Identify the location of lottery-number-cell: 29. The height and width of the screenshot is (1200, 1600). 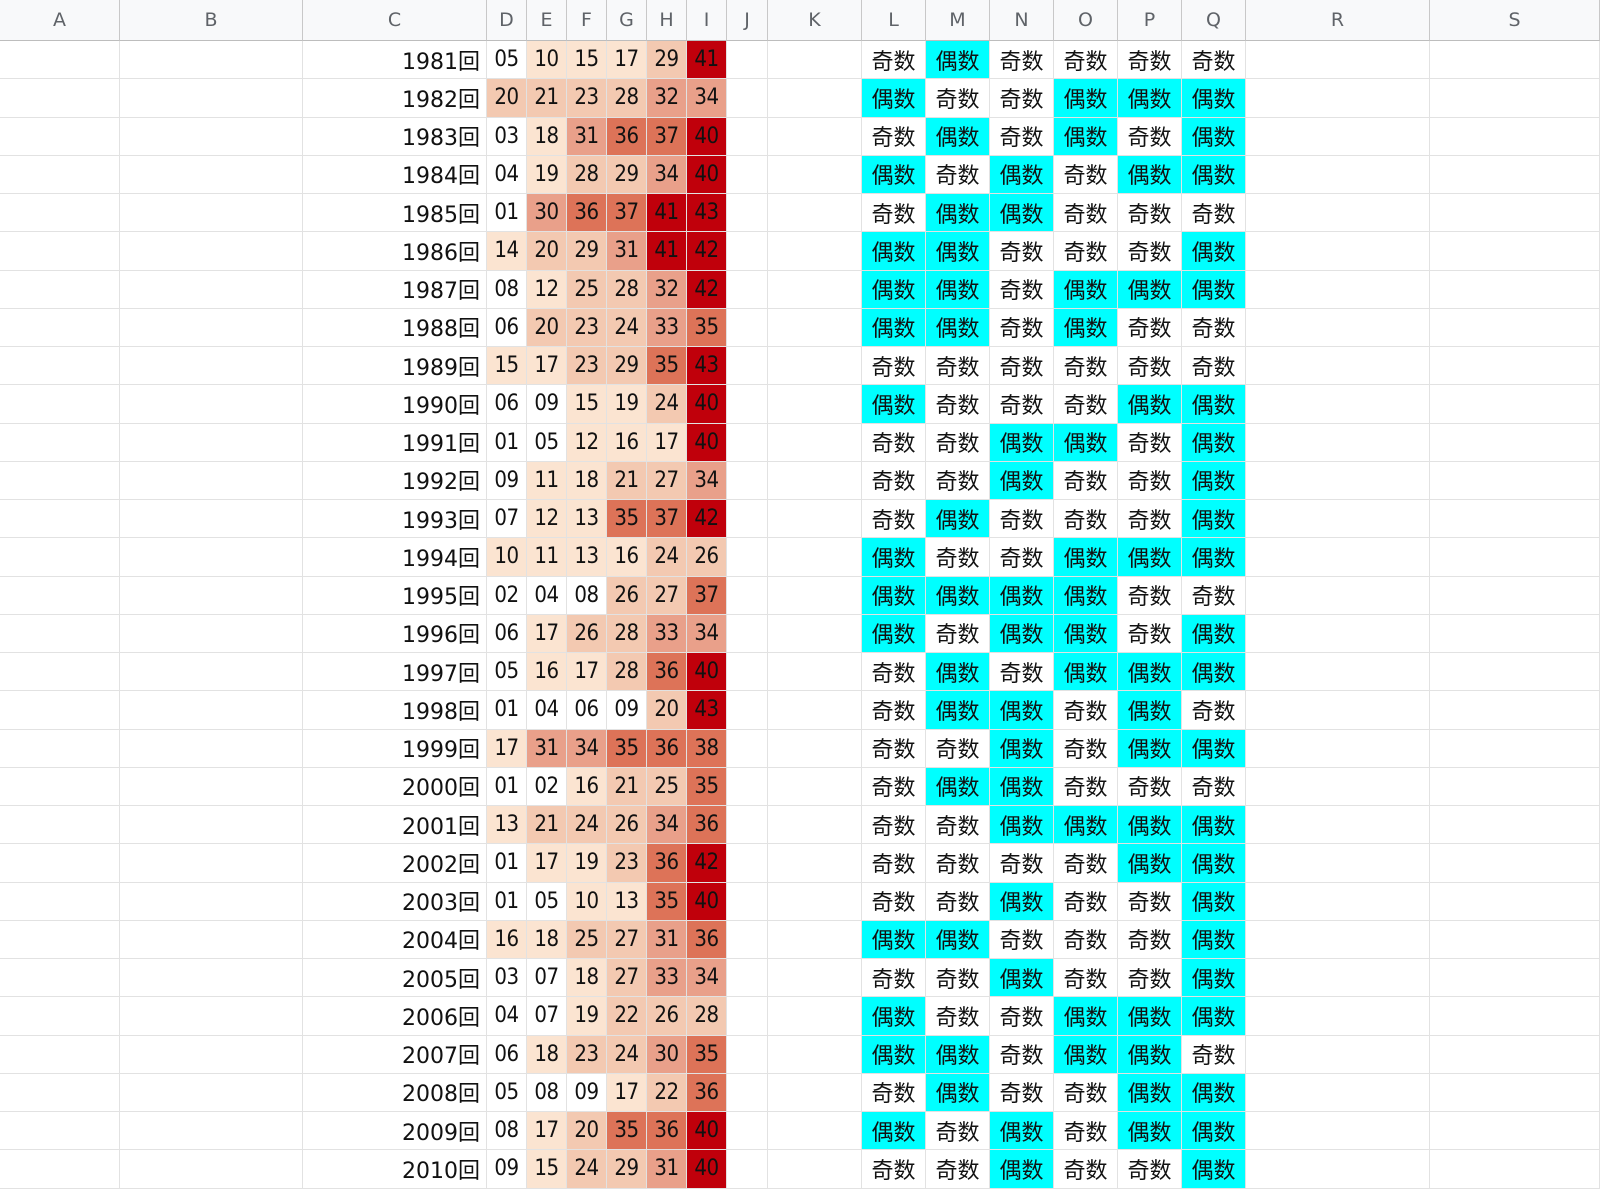
(627, 1169).